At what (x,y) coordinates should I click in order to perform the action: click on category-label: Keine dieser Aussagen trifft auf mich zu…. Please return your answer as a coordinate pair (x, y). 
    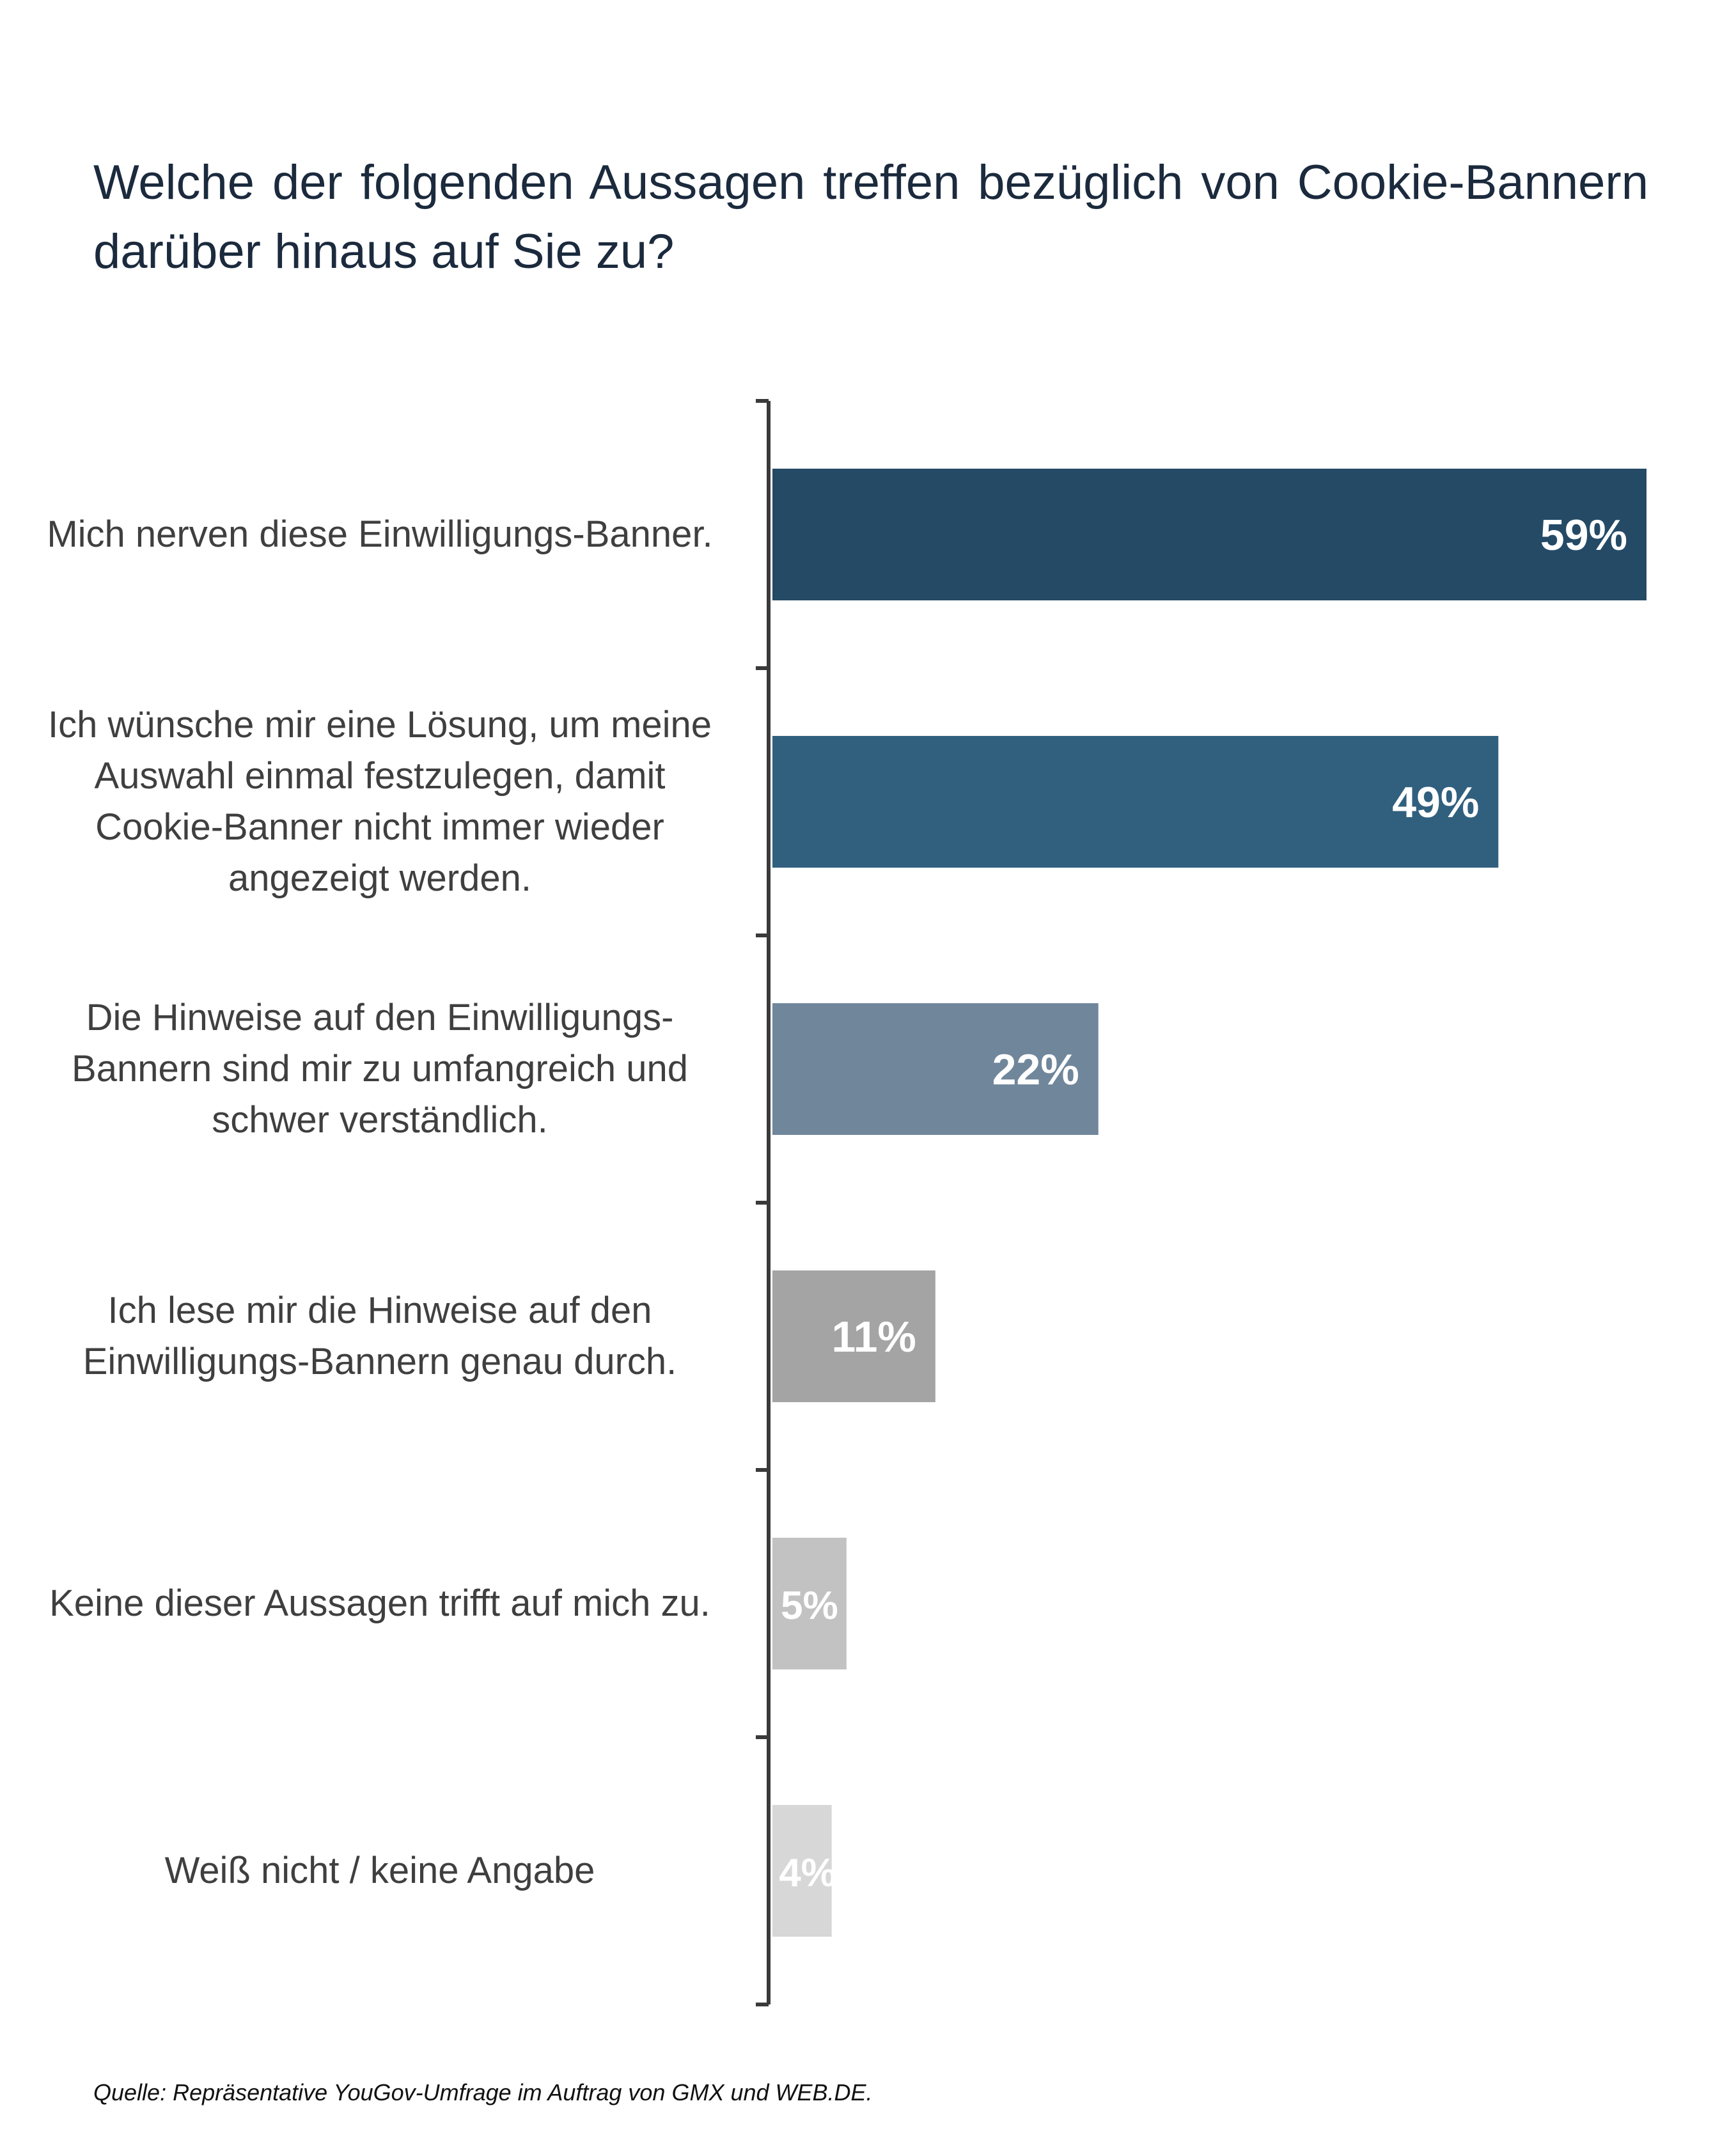
    Looking at the image, I should click on (379, 1603).